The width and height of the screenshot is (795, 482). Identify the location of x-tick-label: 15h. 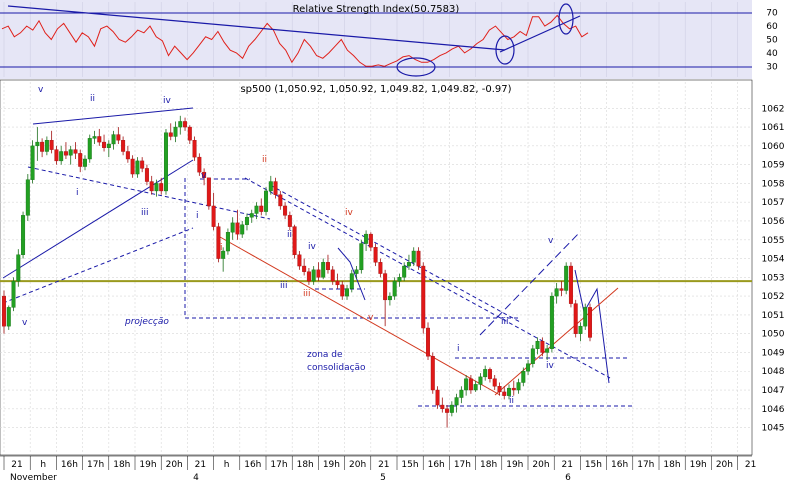
(409, 465).